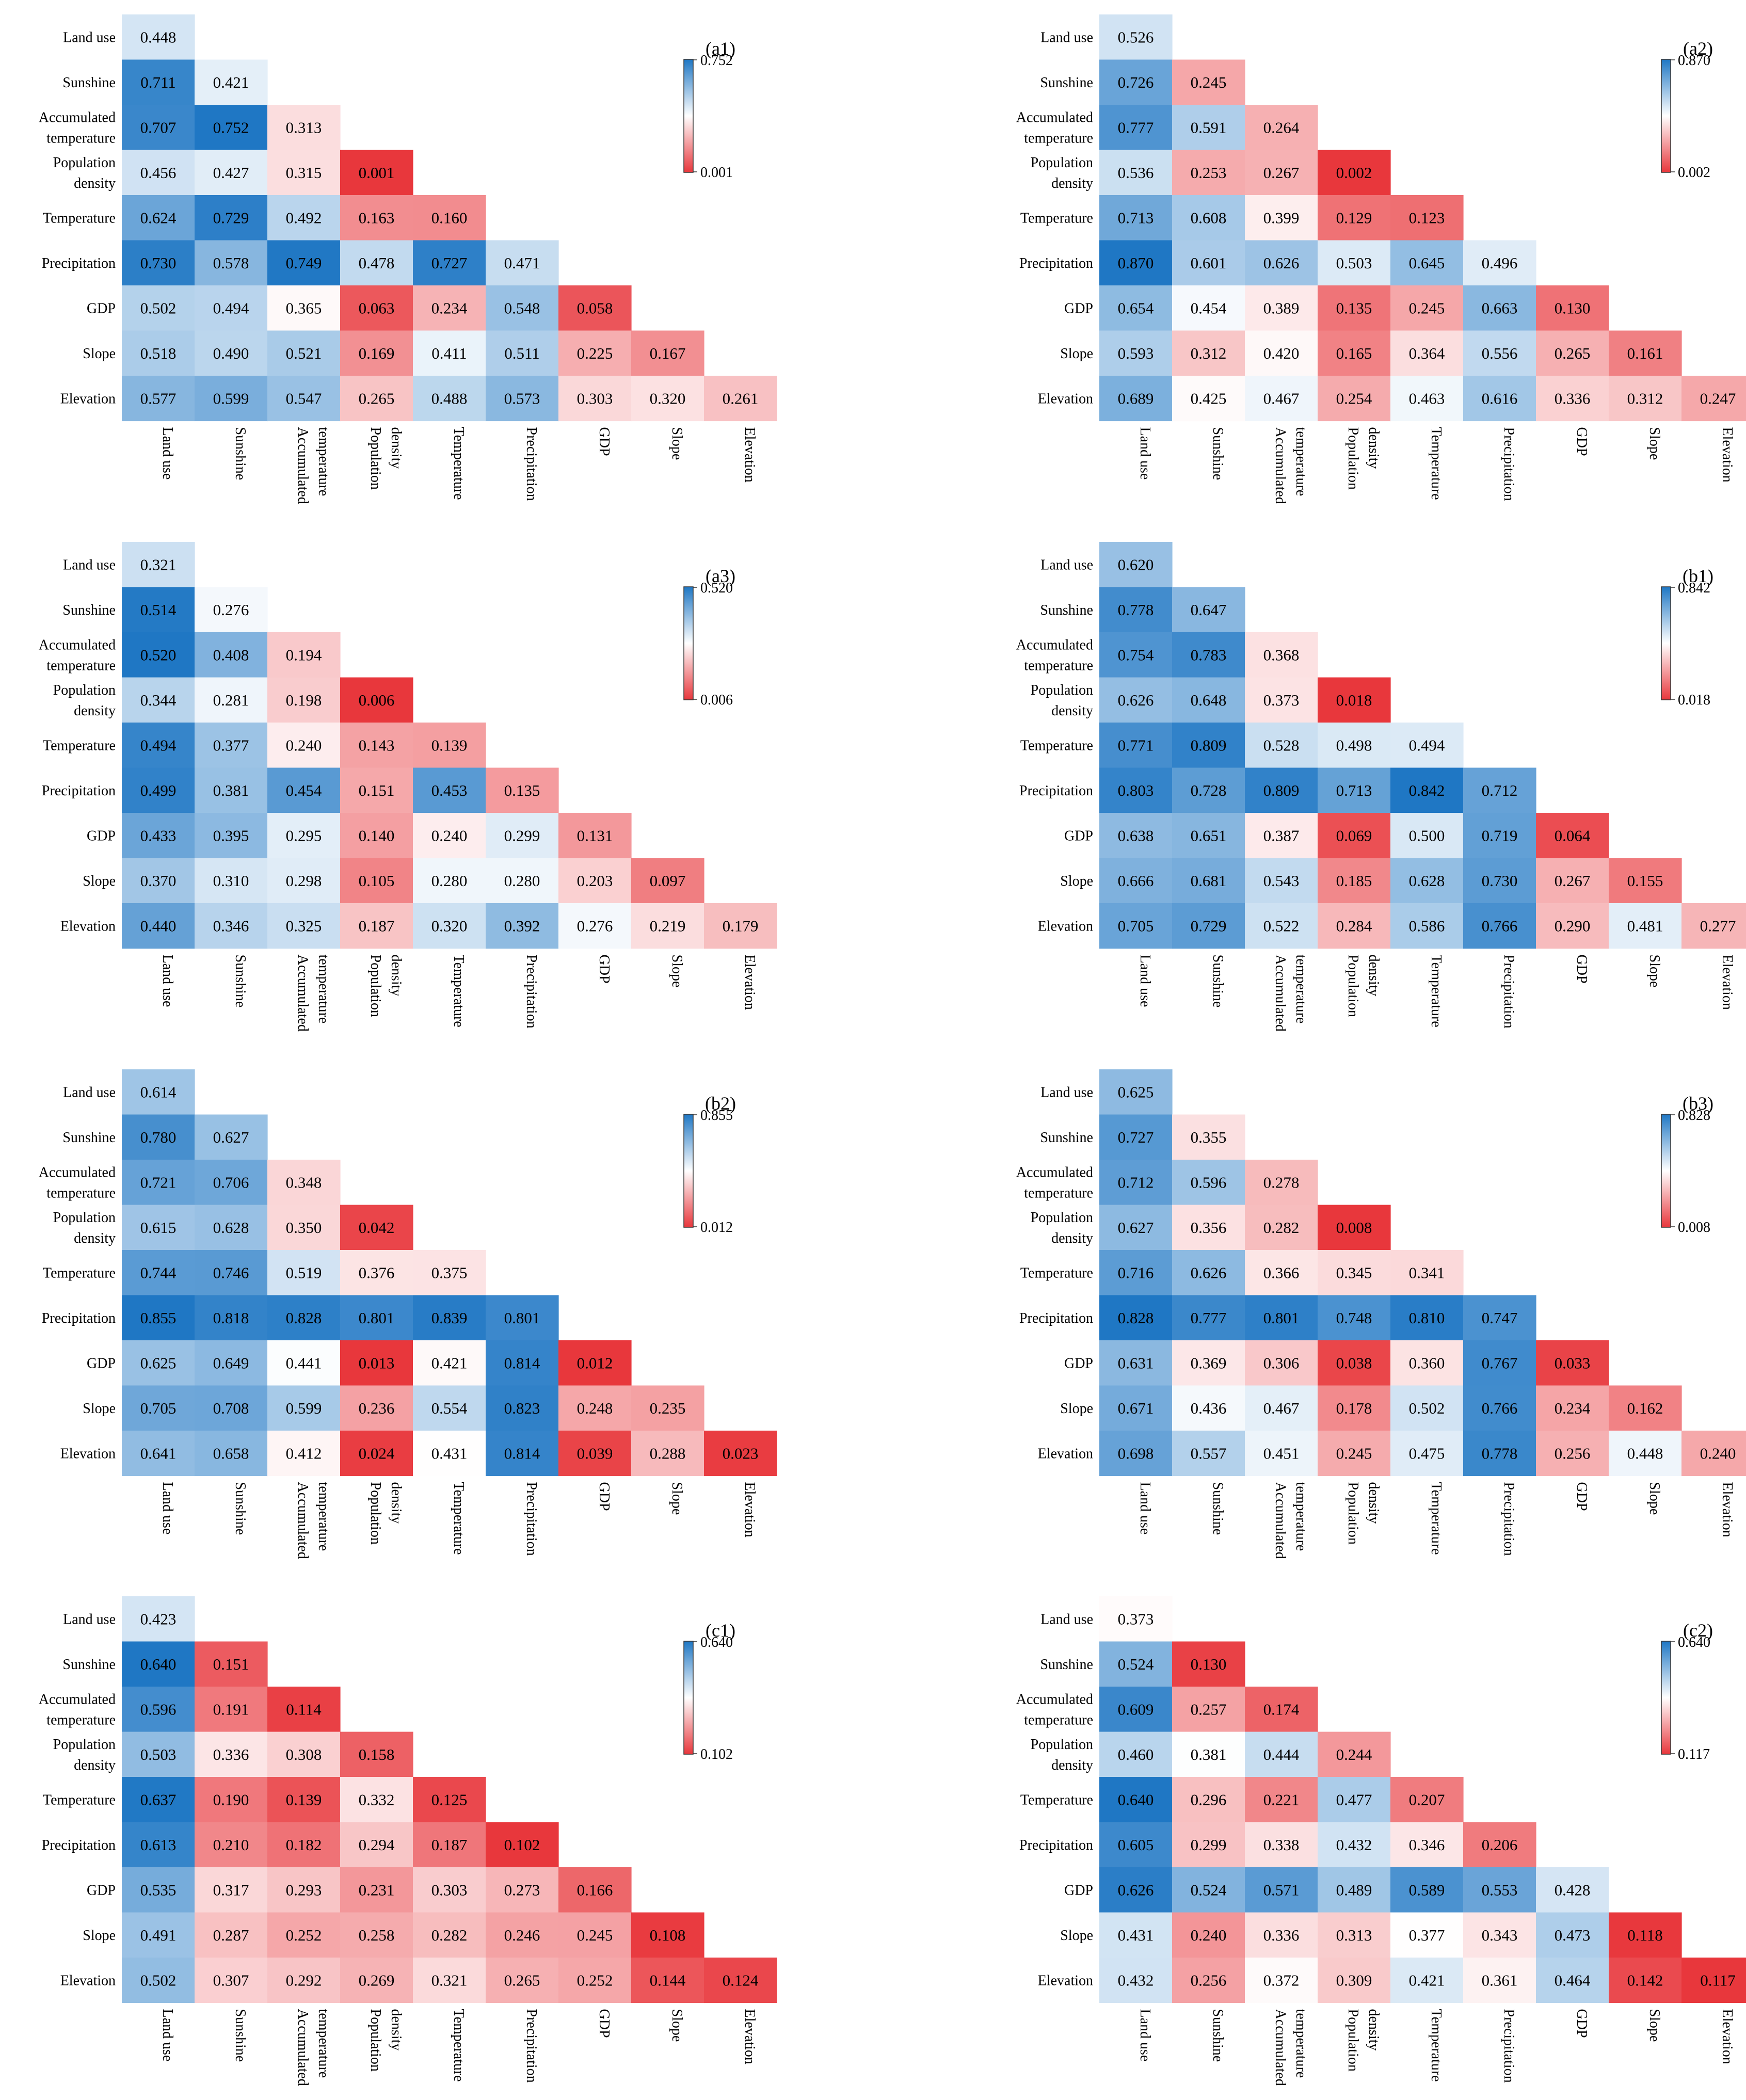 The width and height of the screenshot is (1746, 2100). Describe the element at coordinates (1078, 1890) in the screenshot. I see `row-label: GDP` at that location.